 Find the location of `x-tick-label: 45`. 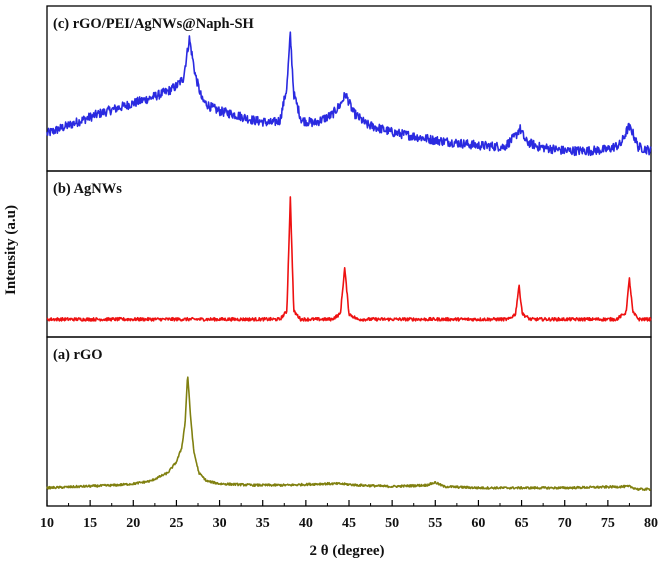

x-tick-label: 45 is located at coordinates (349, 523).